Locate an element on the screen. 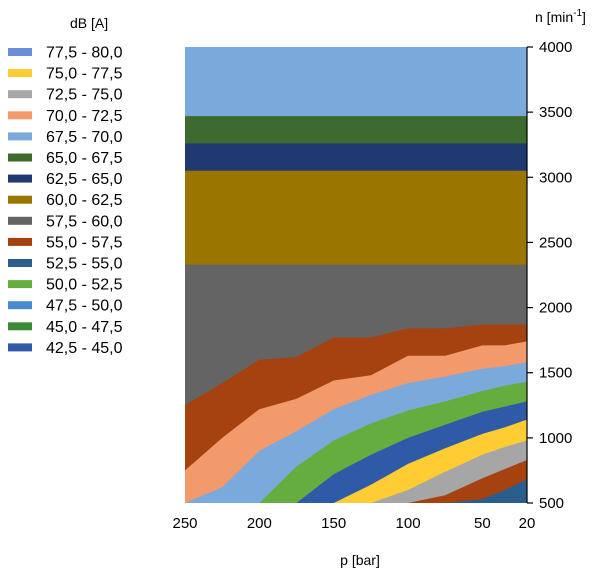 This screenshot has width=608, height=576. legend-label: 57,5 - 60,0 is located at coordinates (84, 221).